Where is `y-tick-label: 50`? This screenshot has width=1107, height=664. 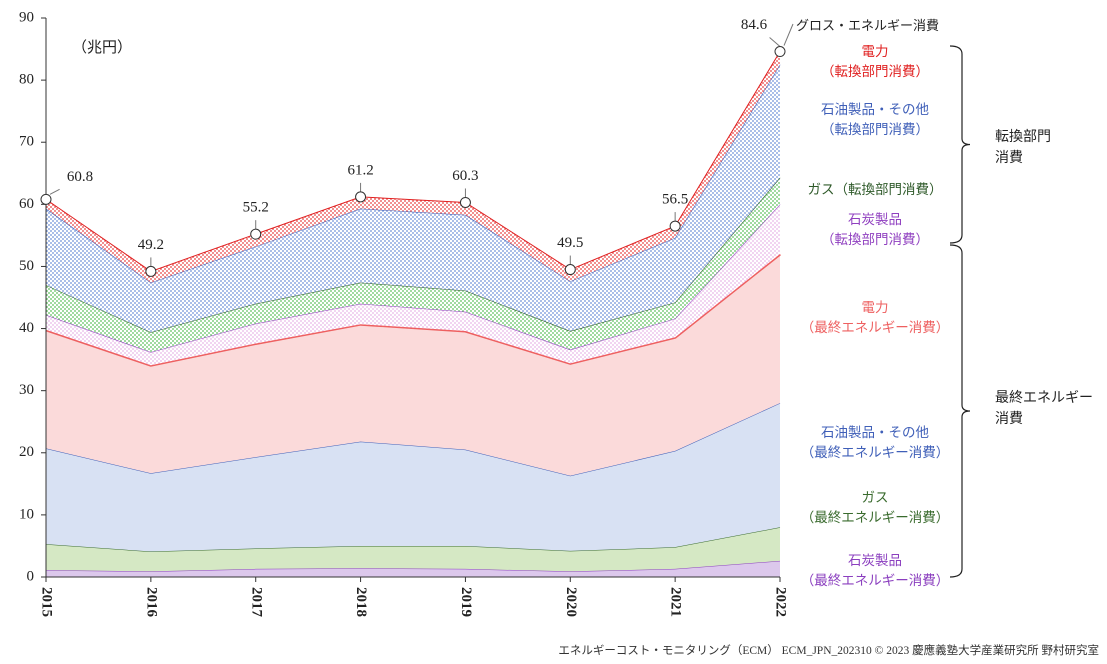
y-tick-label: 50 is located at coordinates (26, 266).